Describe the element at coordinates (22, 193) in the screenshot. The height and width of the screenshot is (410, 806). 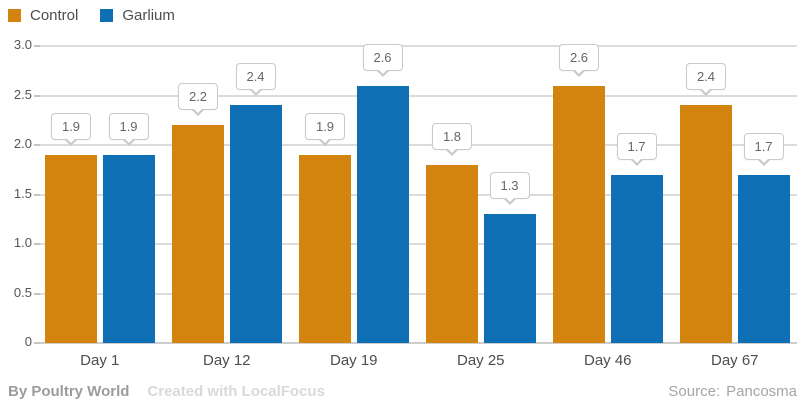
I see `y-axis-label-1.5: 1.5` at that location.